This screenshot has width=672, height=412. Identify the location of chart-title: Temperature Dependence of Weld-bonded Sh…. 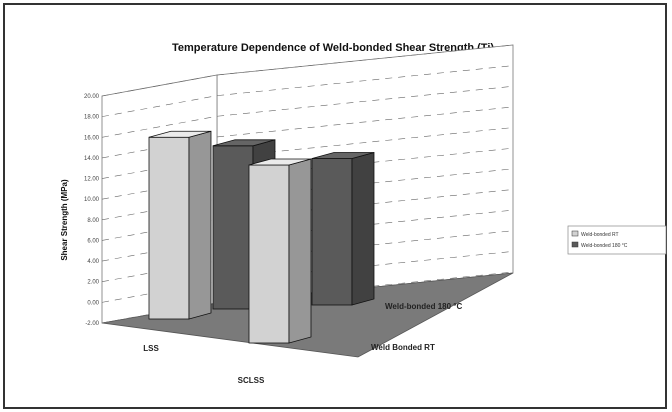
(333, 48).